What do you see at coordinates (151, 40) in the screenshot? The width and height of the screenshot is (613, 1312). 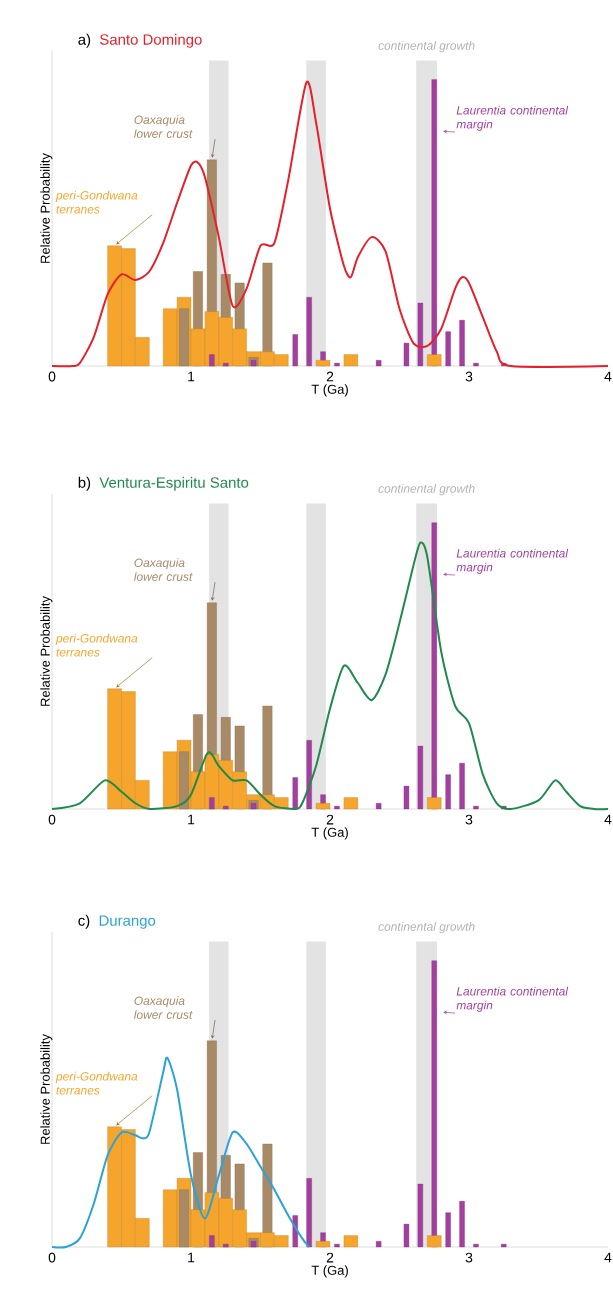 I see `text: Santo Domingo` at bounding box center [151, 40].